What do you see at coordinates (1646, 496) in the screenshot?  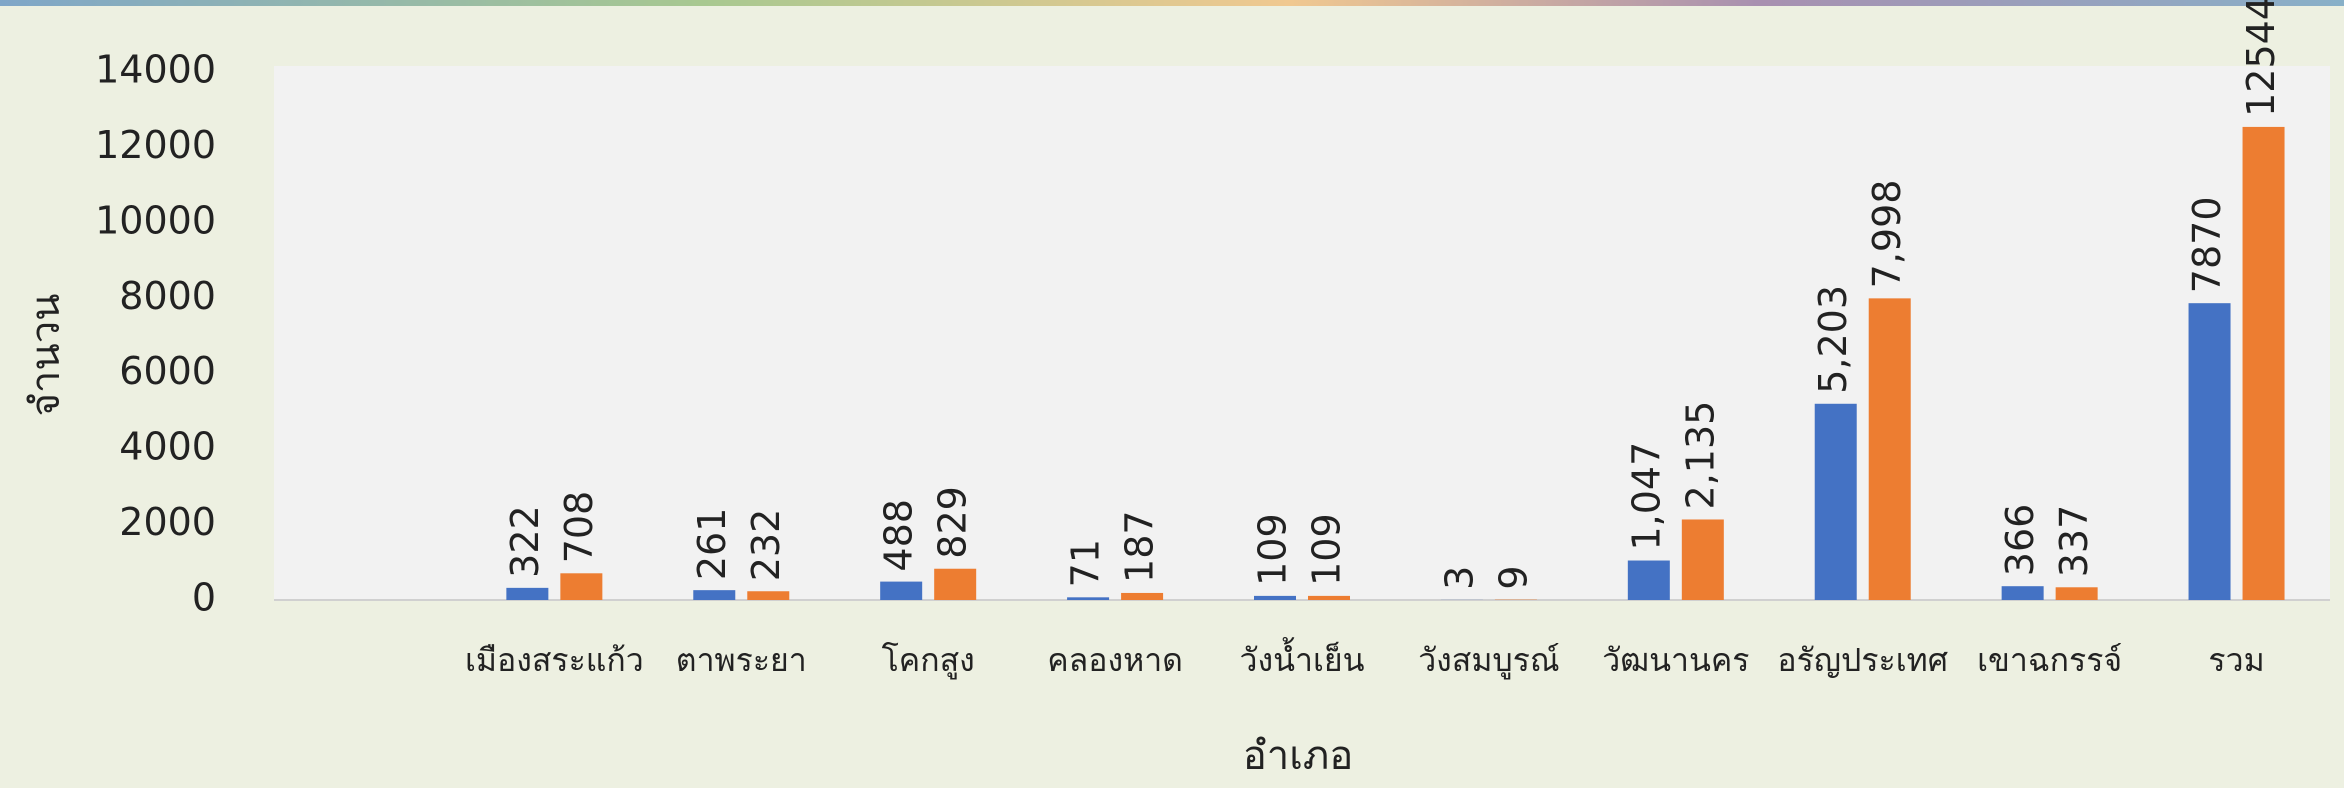 I see `data-label: 1,047` at bounding box center [1646, 496].